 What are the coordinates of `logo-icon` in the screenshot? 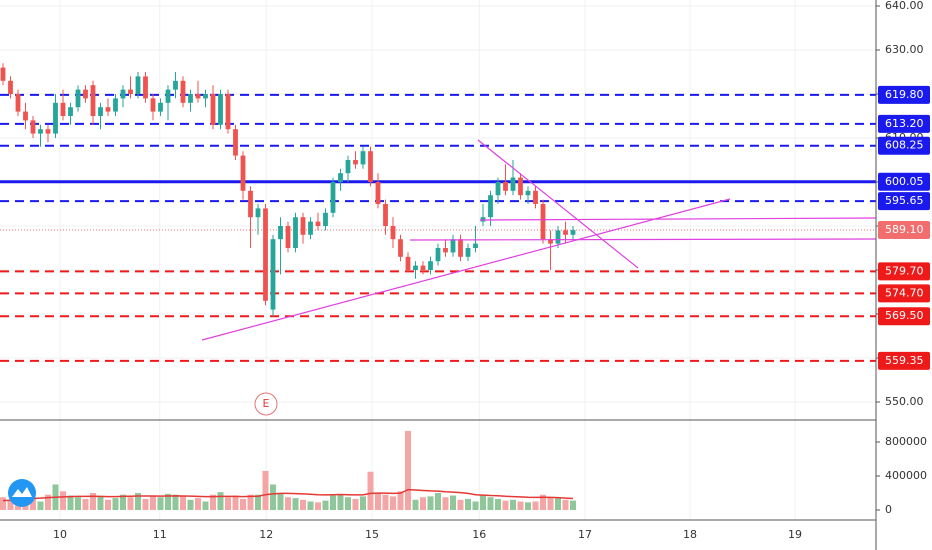 It's located at (22, 492).